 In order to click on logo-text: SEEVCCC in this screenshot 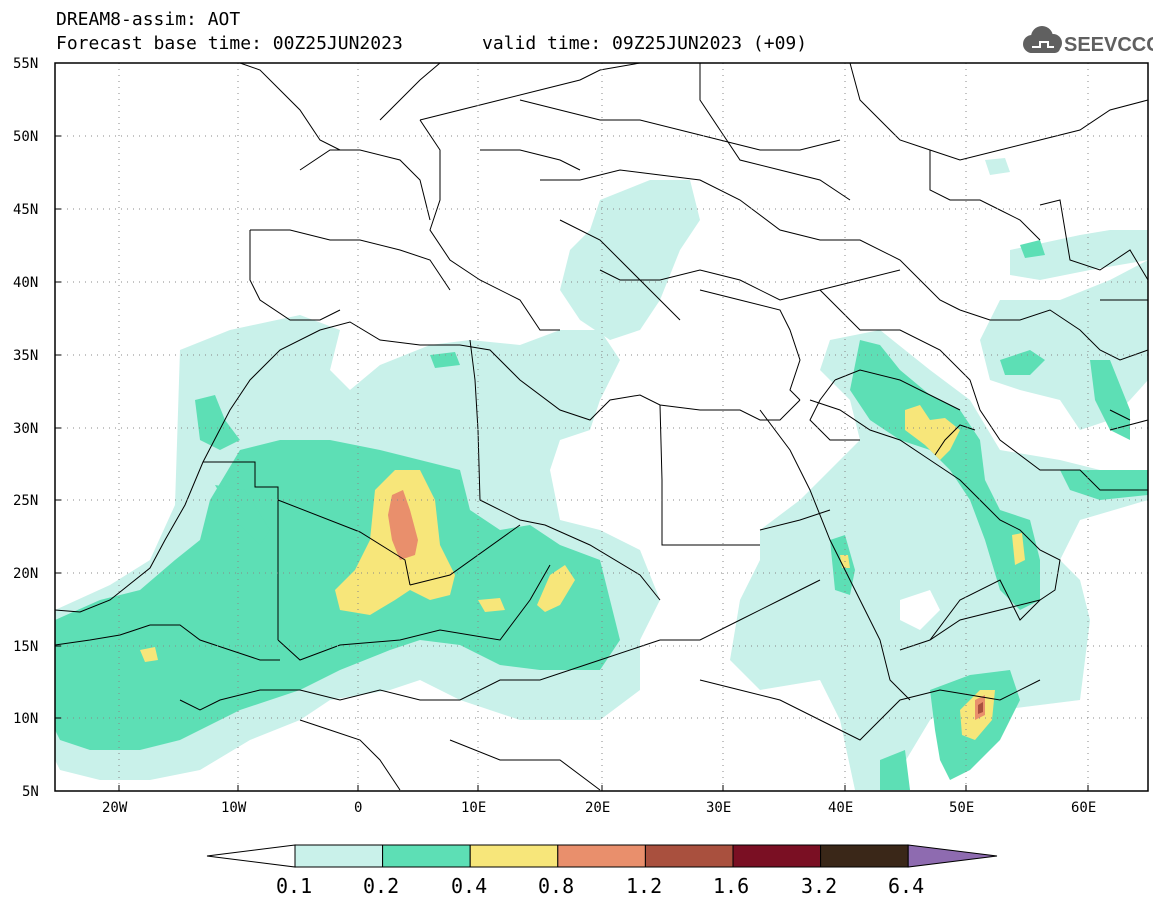, I will do `click(1108, 45)`.